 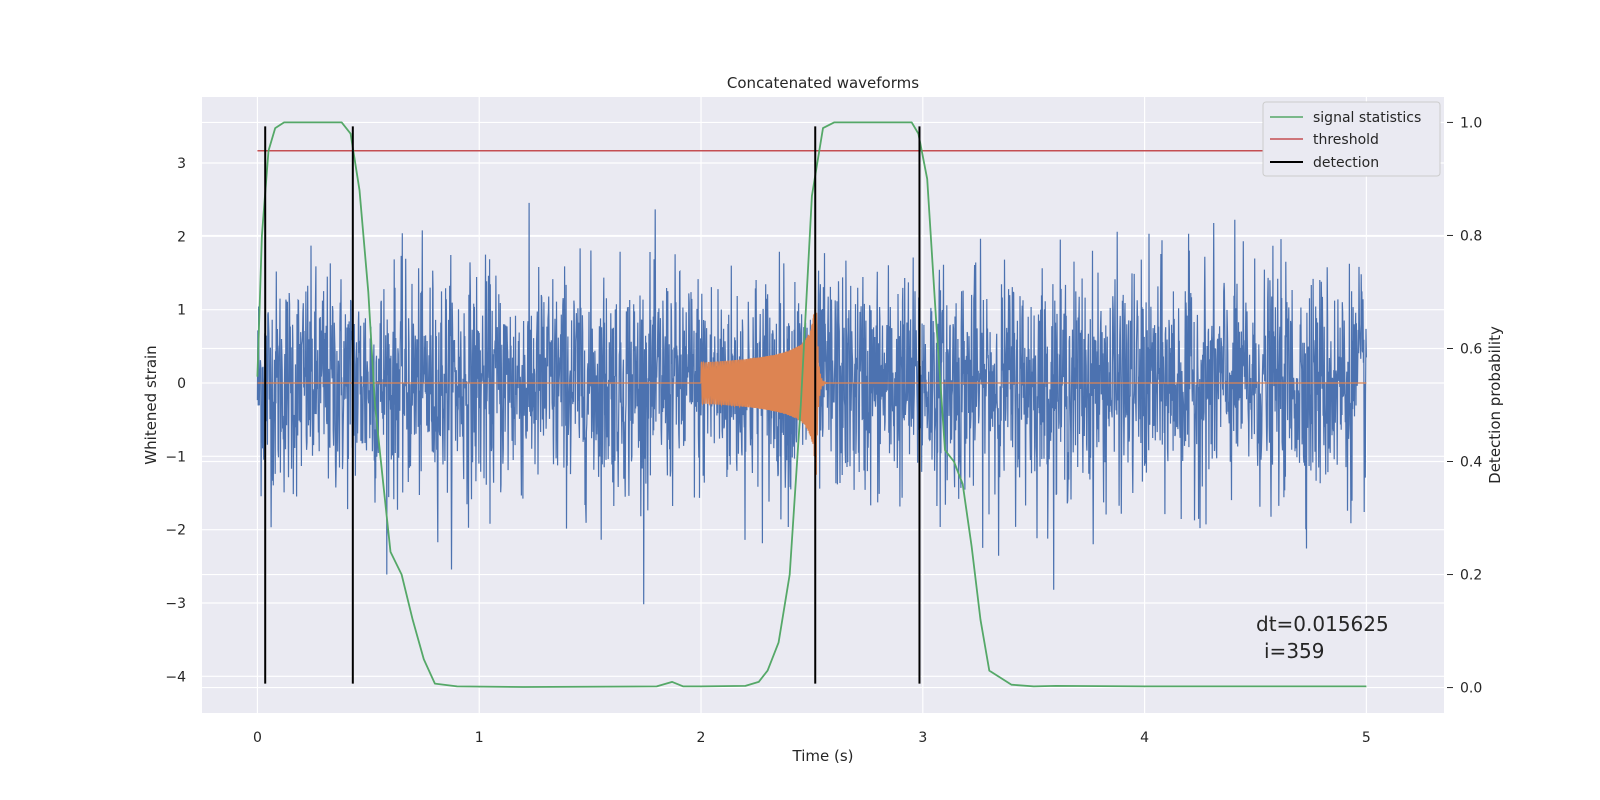 What do you see at coordinates (812, 738) in the screenshot?
I see `x-axis-ticks: 0 1 2 3 4 5` at bounding box center [812, 738].